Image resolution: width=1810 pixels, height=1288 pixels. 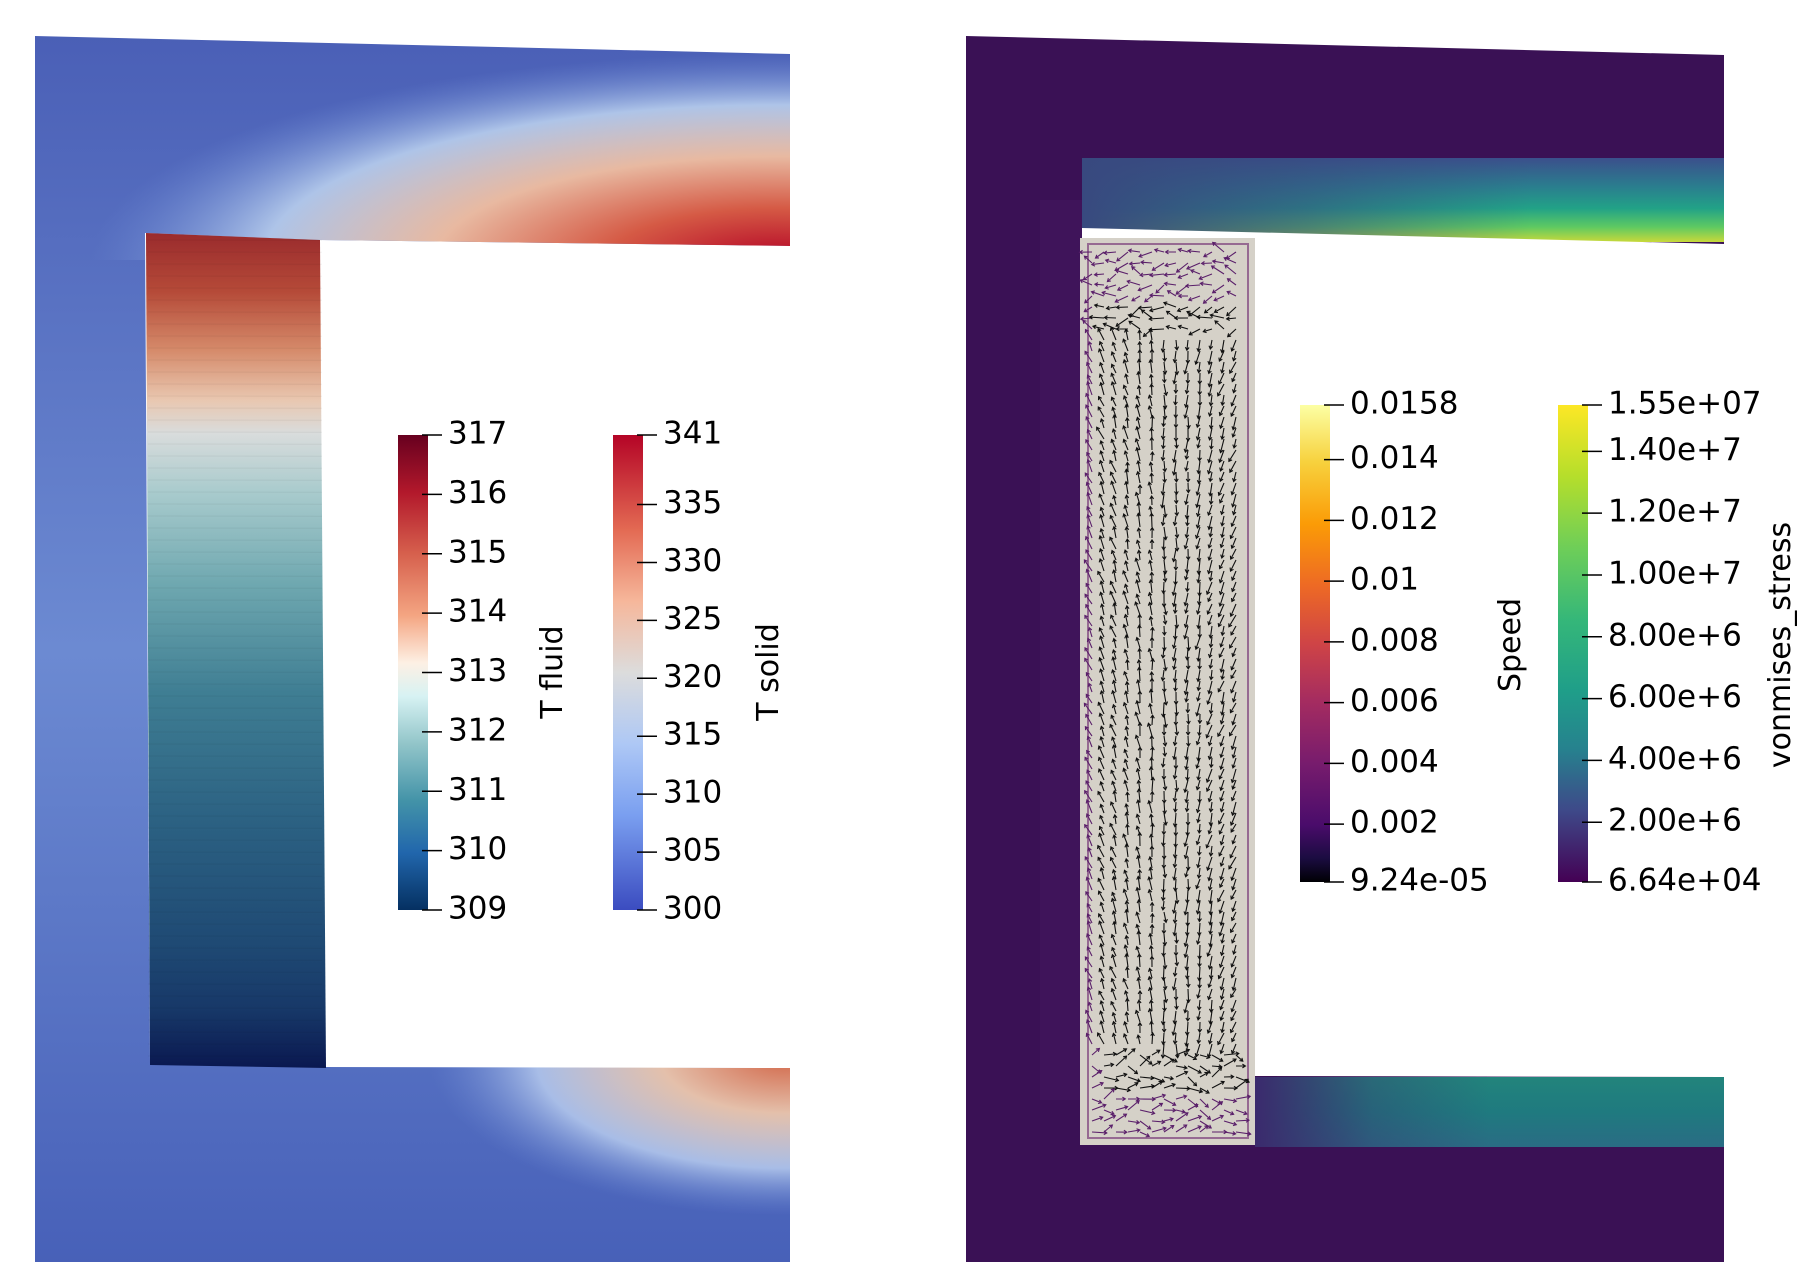 I want to click on colorbar-tick-label: 312, so click(x=477, y=730).